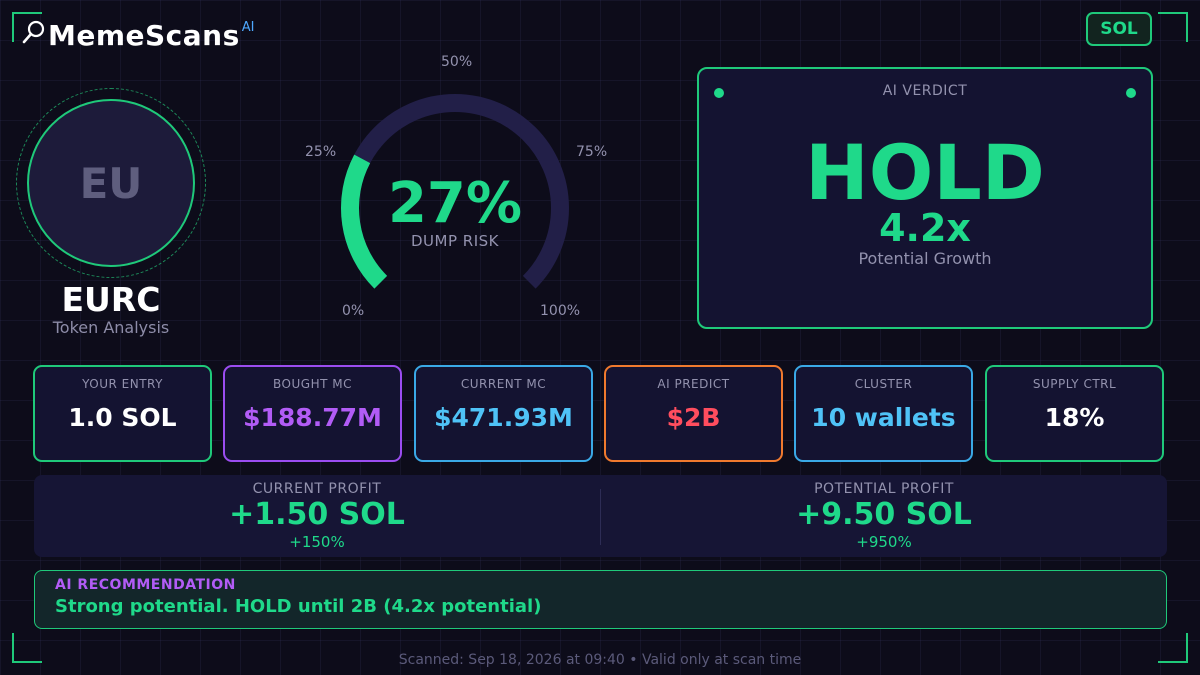 This screenshot has height=675, width=1200. Describe the element at coordinates (560, 311) in the screenshot. I see `gauge-tick-100: 100%` at that location.